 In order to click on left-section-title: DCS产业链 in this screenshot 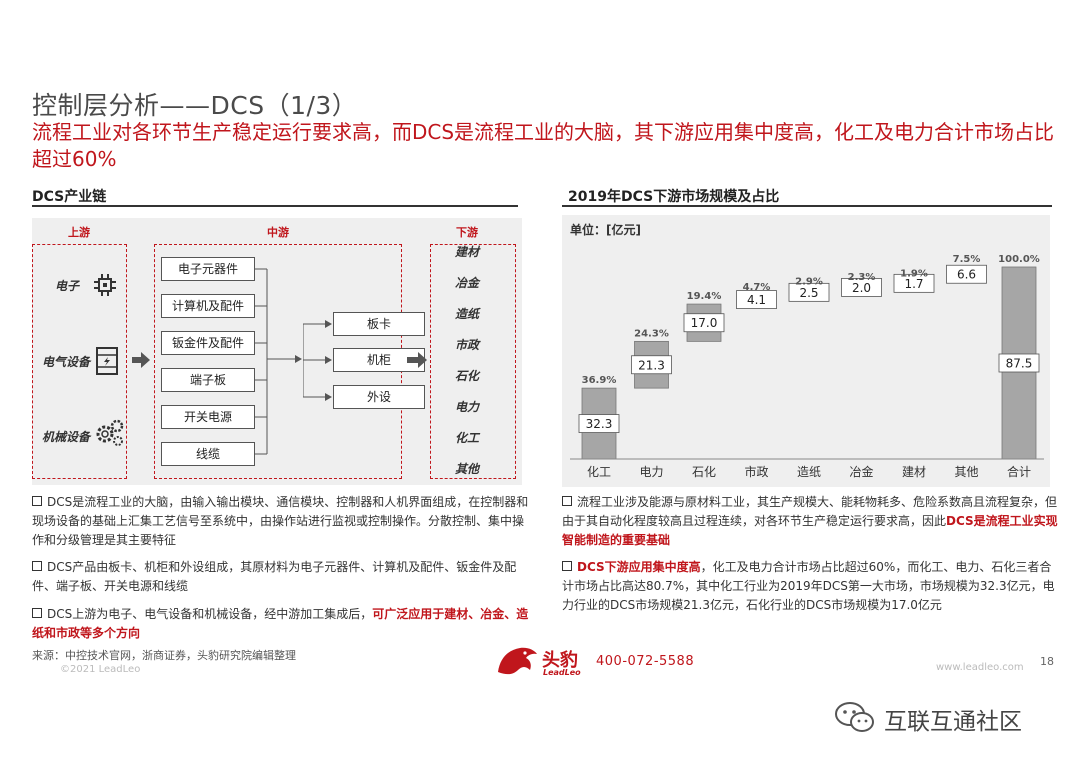, I will do `click(69, 197)`.